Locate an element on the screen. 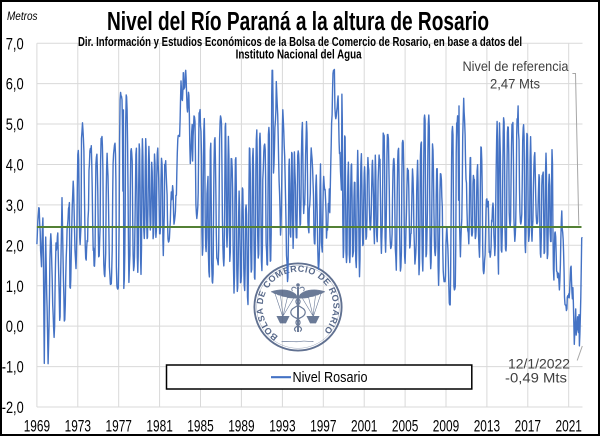  svg-text: 2009 is located at coordinates (446, 426).